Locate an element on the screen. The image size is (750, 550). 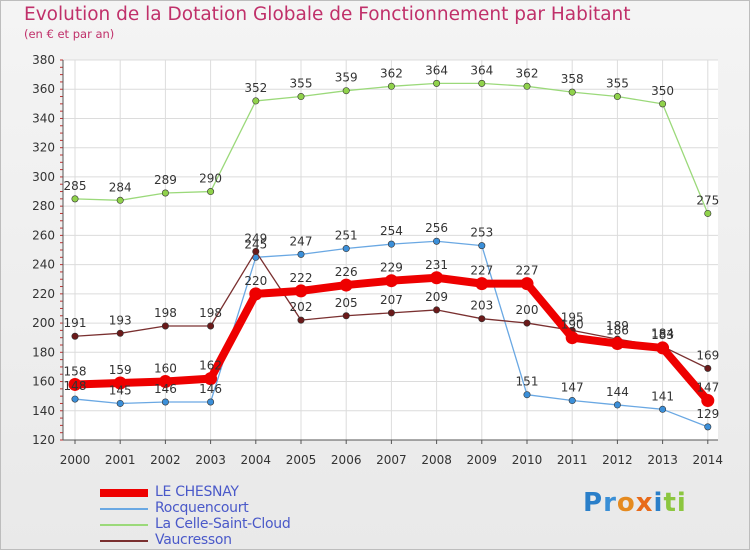
data-label-vaucresson: 200 is located at coordinates (527, 310).